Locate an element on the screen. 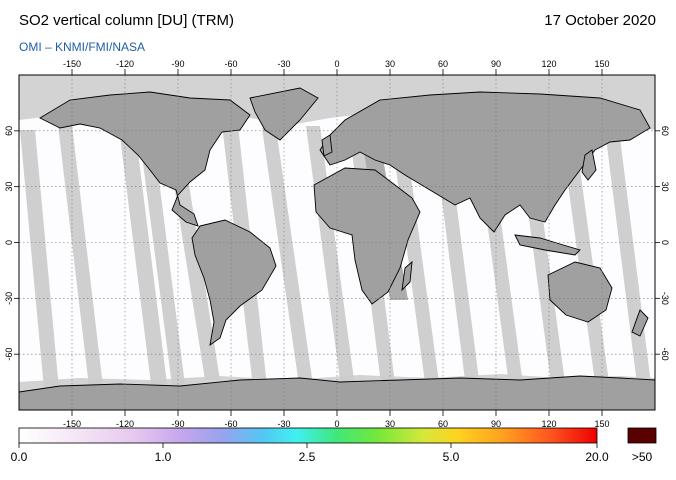  colorbar-label-0: 0.0 is located at coordinates (19, 457).